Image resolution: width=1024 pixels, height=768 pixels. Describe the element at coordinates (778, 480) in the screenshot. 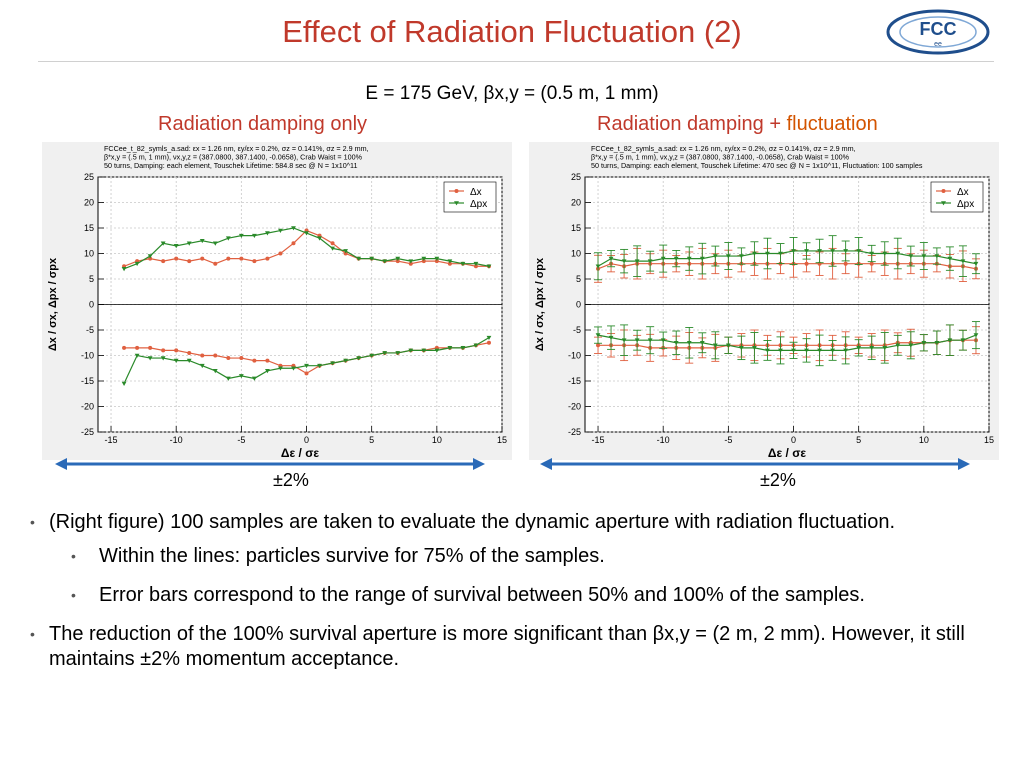

I see `momentum-acceptance-right: ±2%` at that location.